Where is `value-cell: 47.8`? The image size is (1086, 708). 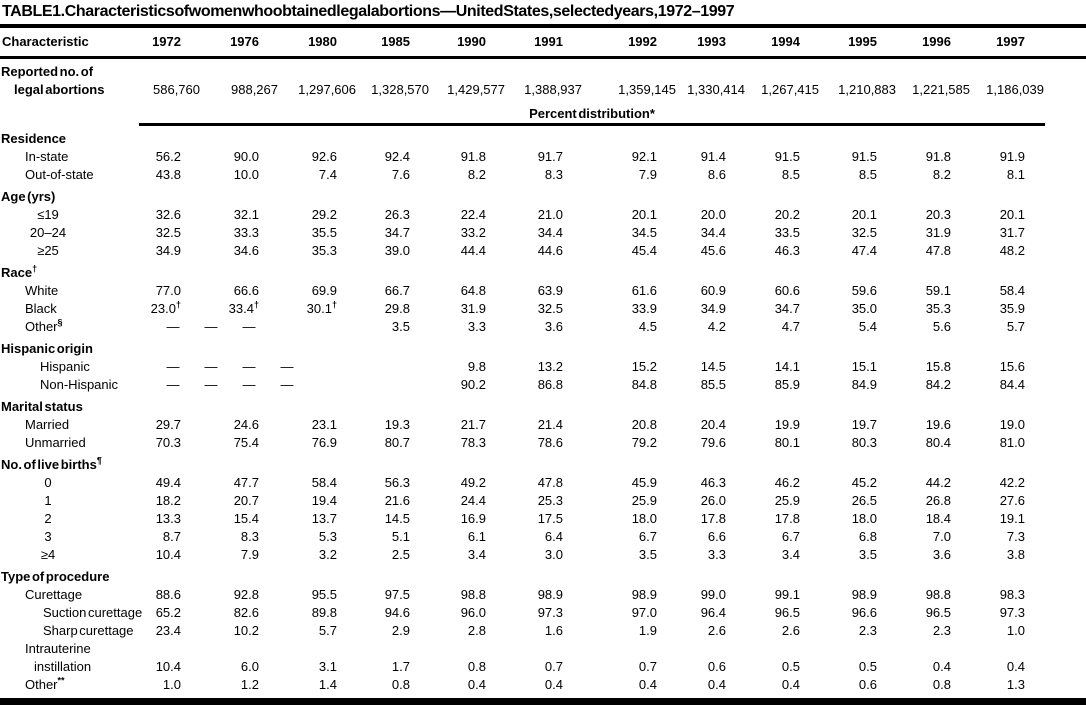 value-cell: 47.8 is located at coordinates (938, 250).